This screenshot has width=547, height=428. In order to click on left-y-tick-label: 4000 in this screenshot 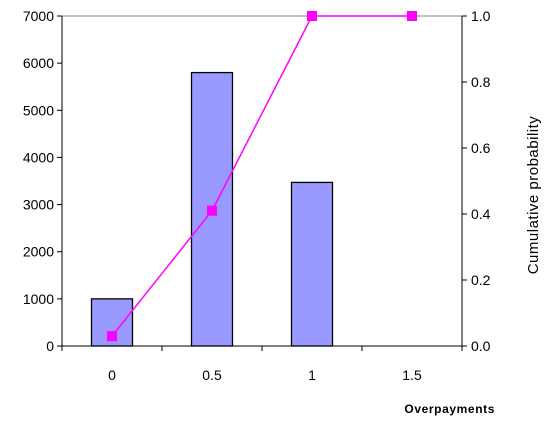, I will do `click(38, 157)`.